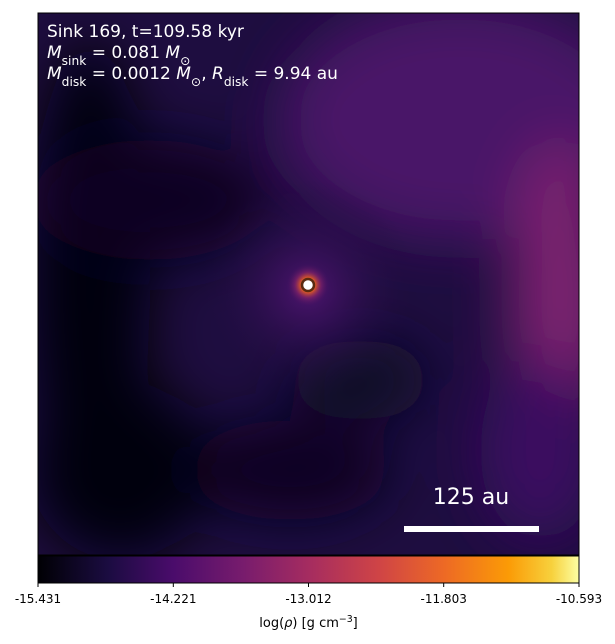  What do you see at coordinates (288, 623) in the screenshot?
I see `text-segment: ρ` at bounding box center [288, 623].